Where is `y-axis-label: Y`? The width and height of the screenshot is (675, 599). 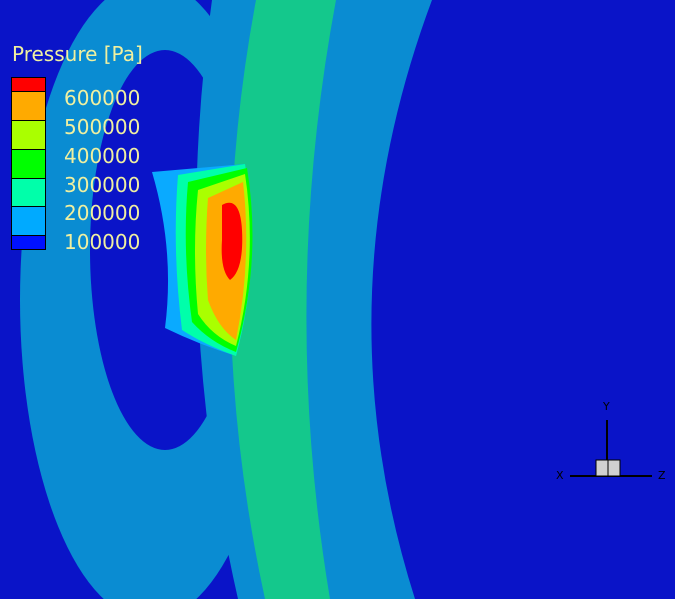
y-axis-label: Y is located at coordinates (606, 406).